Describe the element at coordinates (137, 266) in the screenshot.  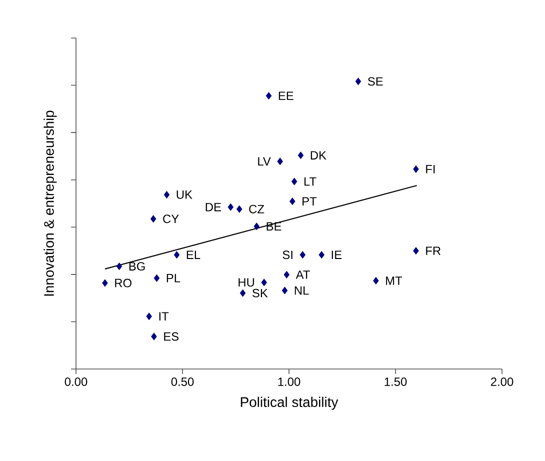
I see `annotation: BG` at that location.